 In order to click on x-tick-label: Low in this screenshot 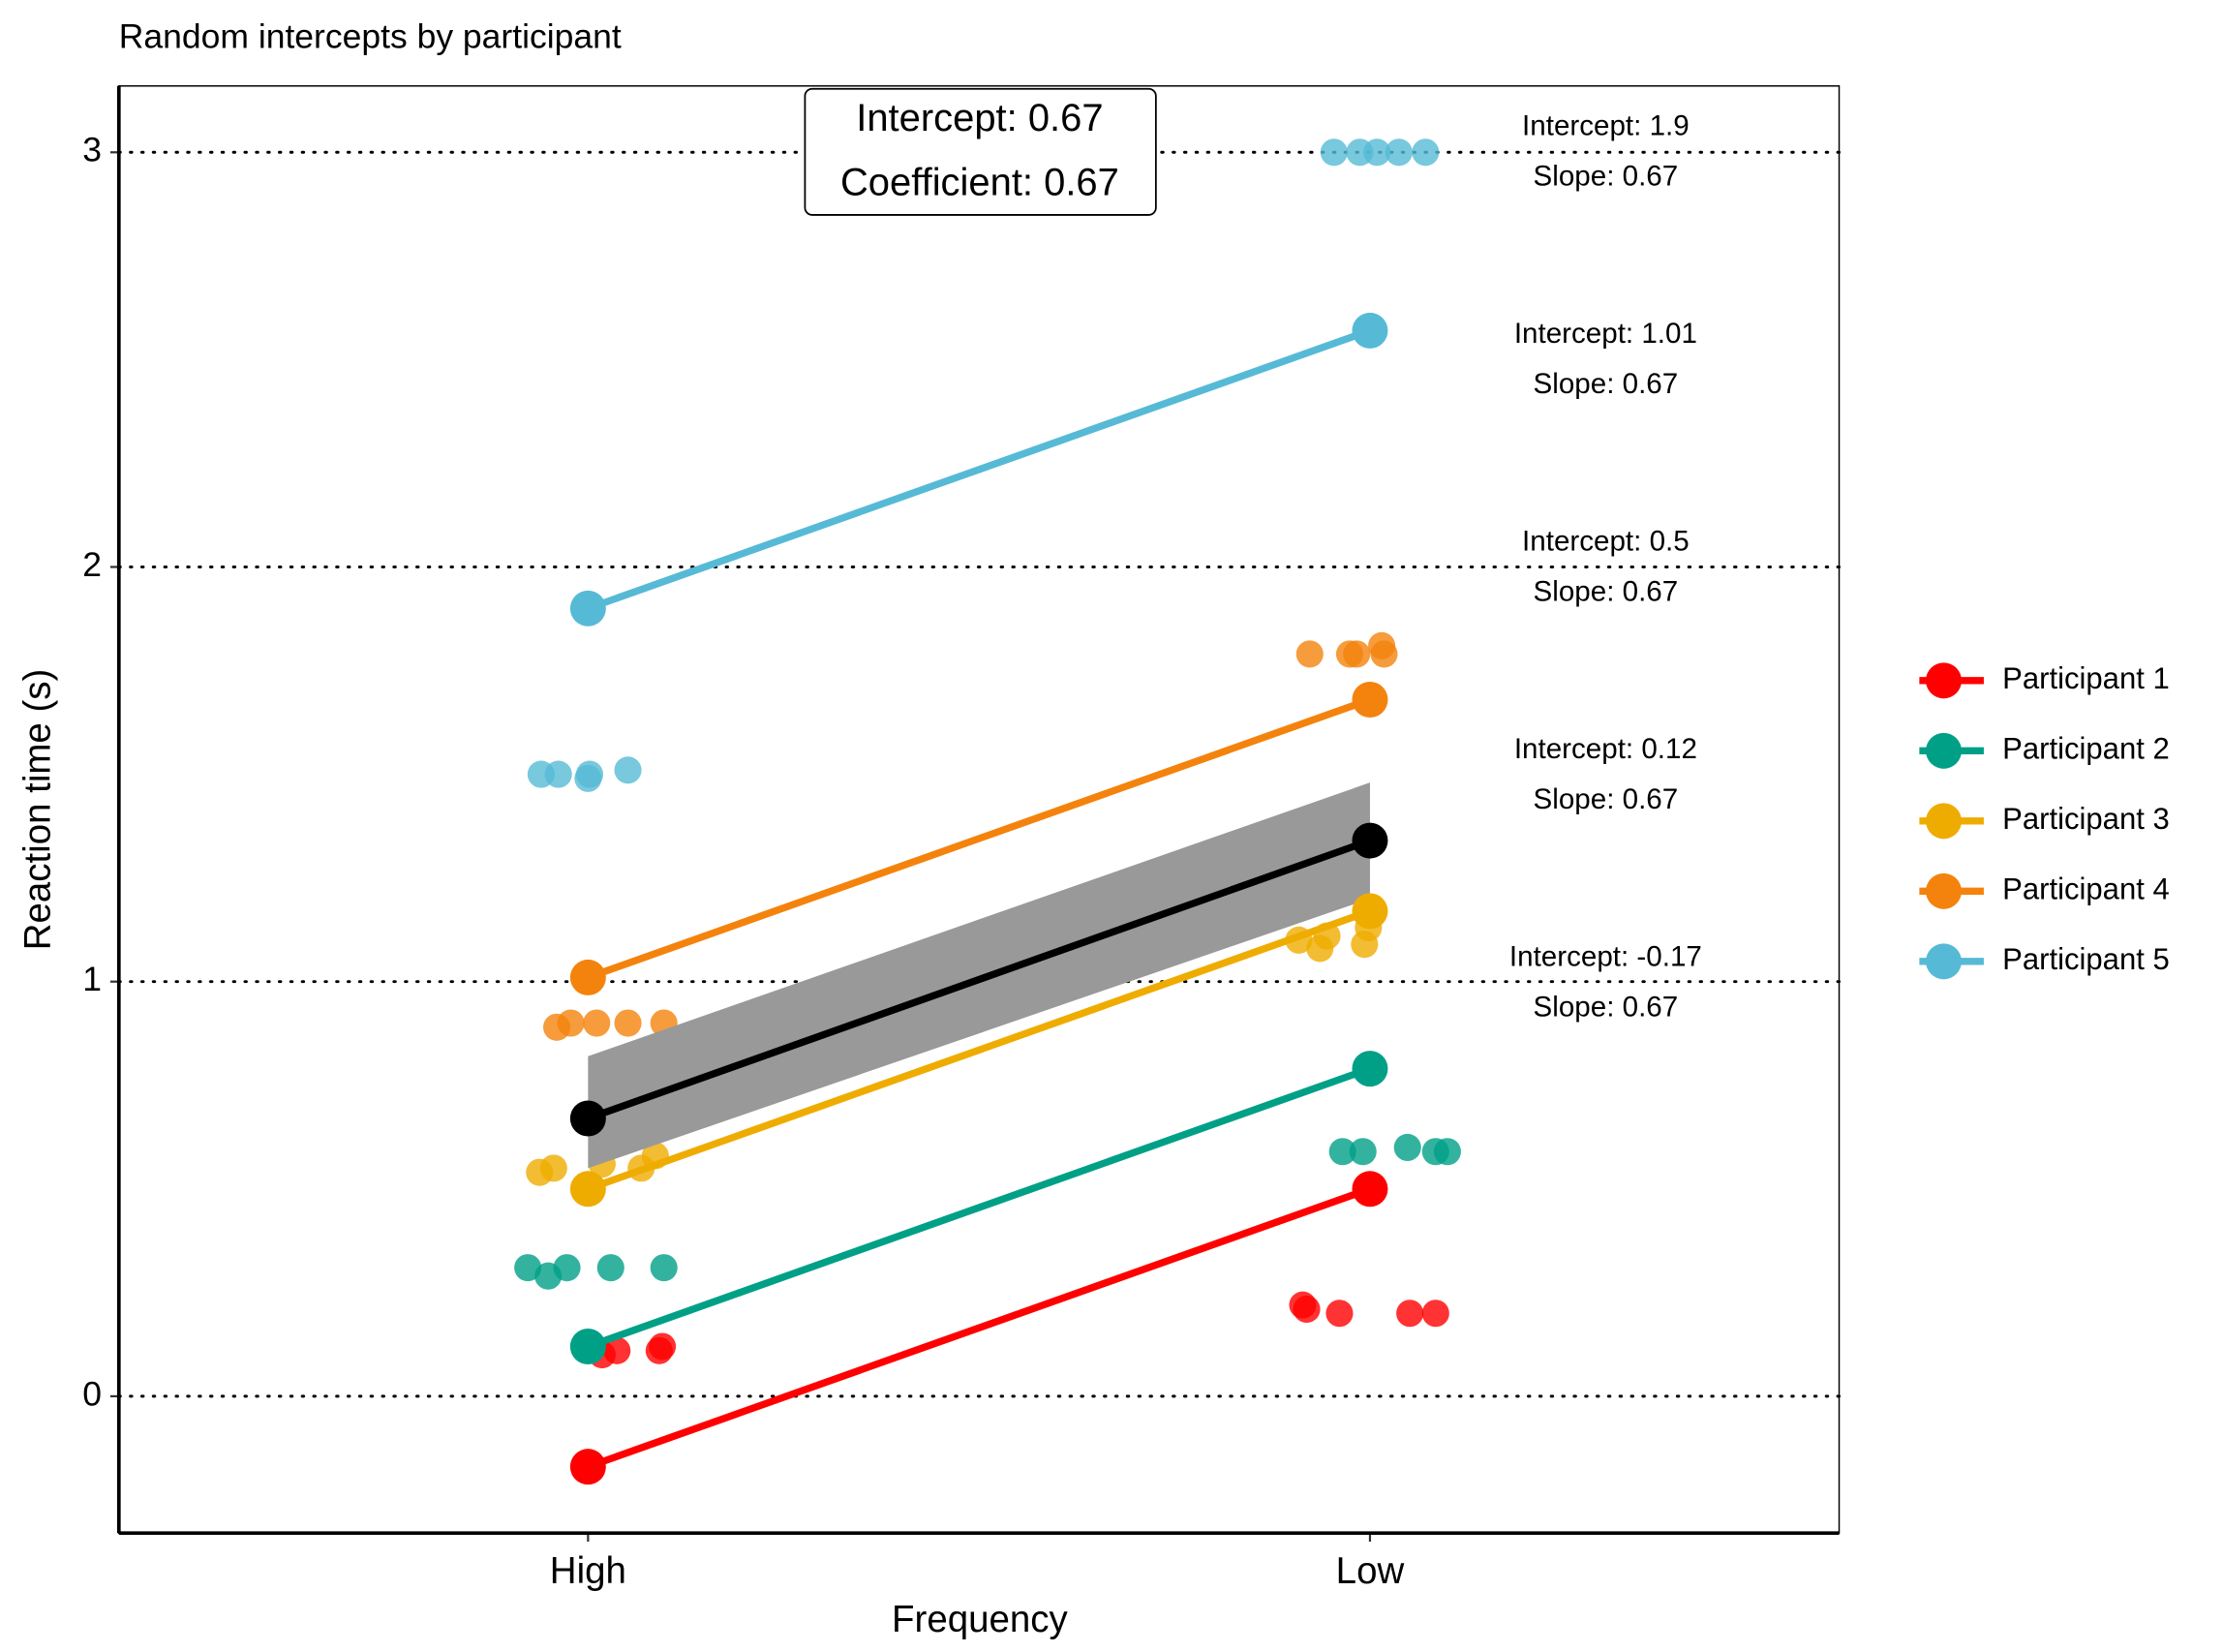, I will do `click(1370, 1571)`.